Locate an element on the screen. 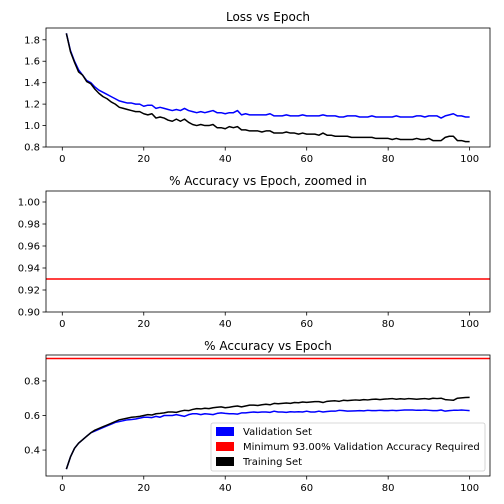  y-tick-label: 1.8 is located at coordinates (32, 40).